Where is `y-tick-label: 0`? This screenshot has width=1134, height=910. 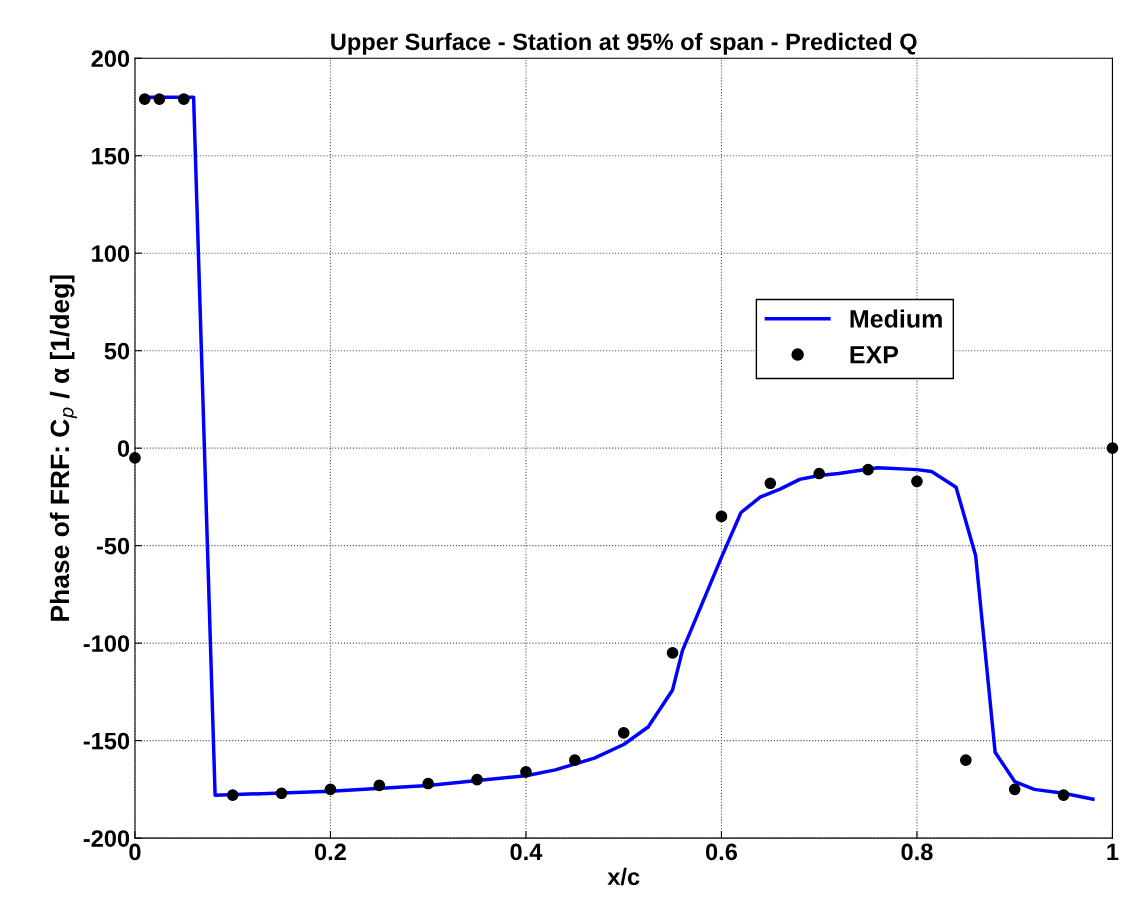
y-tick-label: 0 is located at coordinates (123, 448).